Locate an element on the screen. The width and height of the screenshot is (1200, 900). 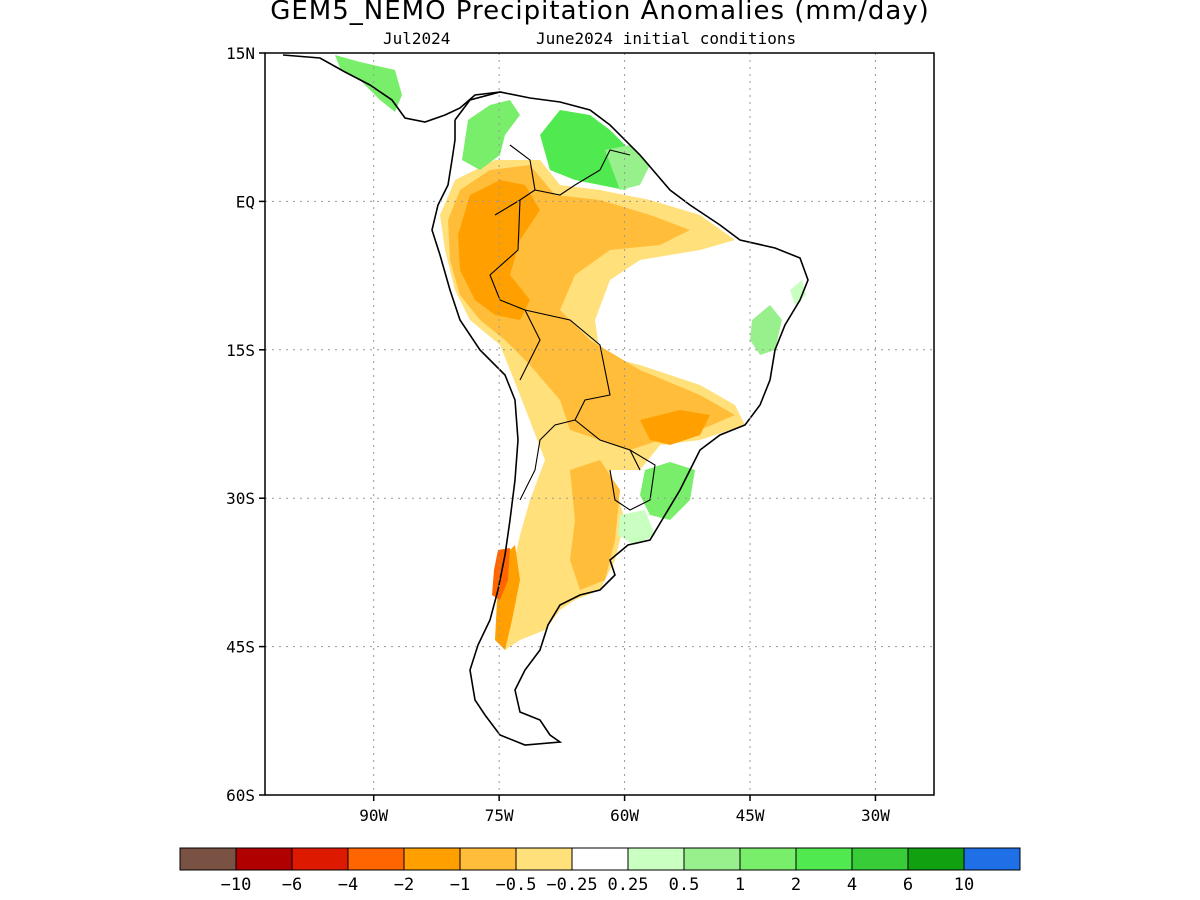
y-tick-label: EQ is located at coordinates (245, 201).